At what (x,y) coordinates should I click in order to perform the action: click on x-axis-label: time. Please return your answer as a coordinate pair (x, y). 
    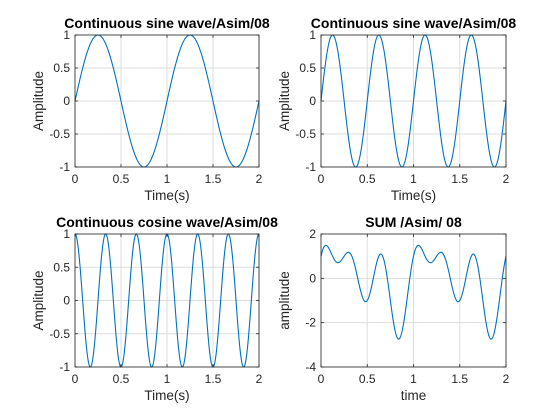
    Looking at the image, I should click on (414, 395).